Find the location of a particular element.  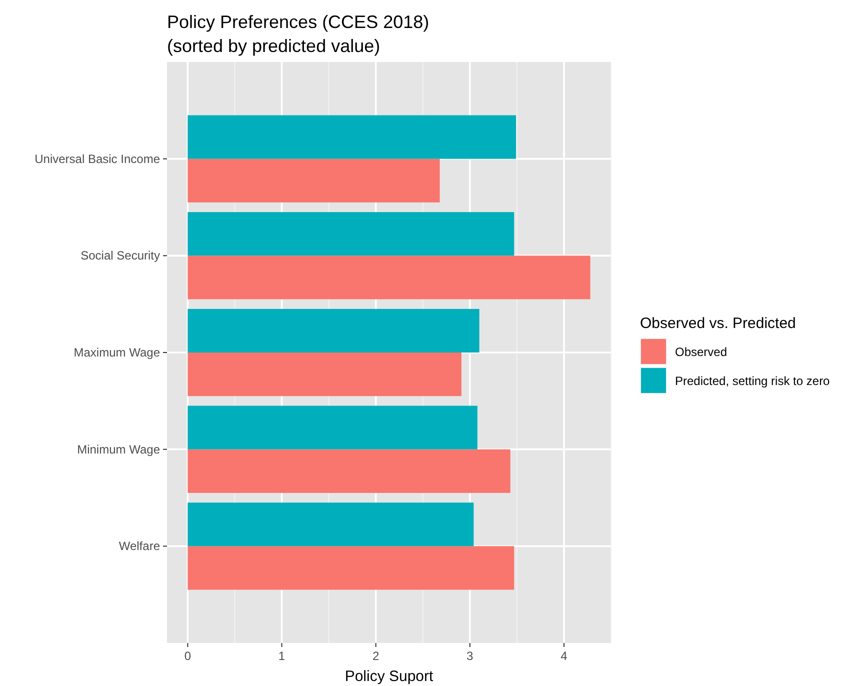

chart-title: Policy Preferences (CCES 2018) is located at coordinates (298, 22).